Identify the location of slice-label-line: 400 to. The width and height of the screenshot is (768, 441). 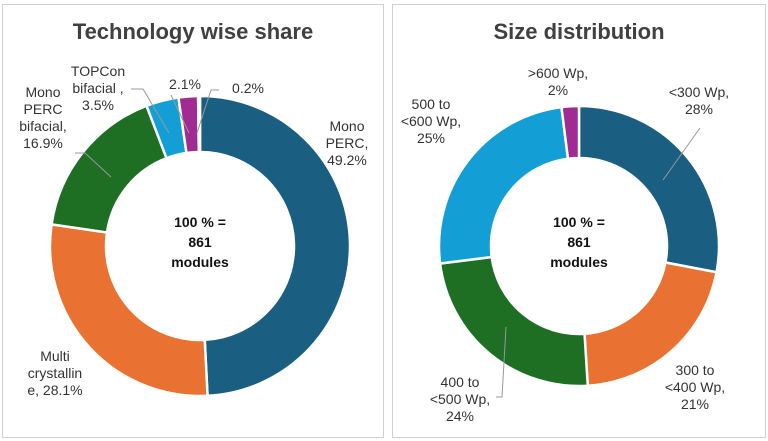
(460, 382).